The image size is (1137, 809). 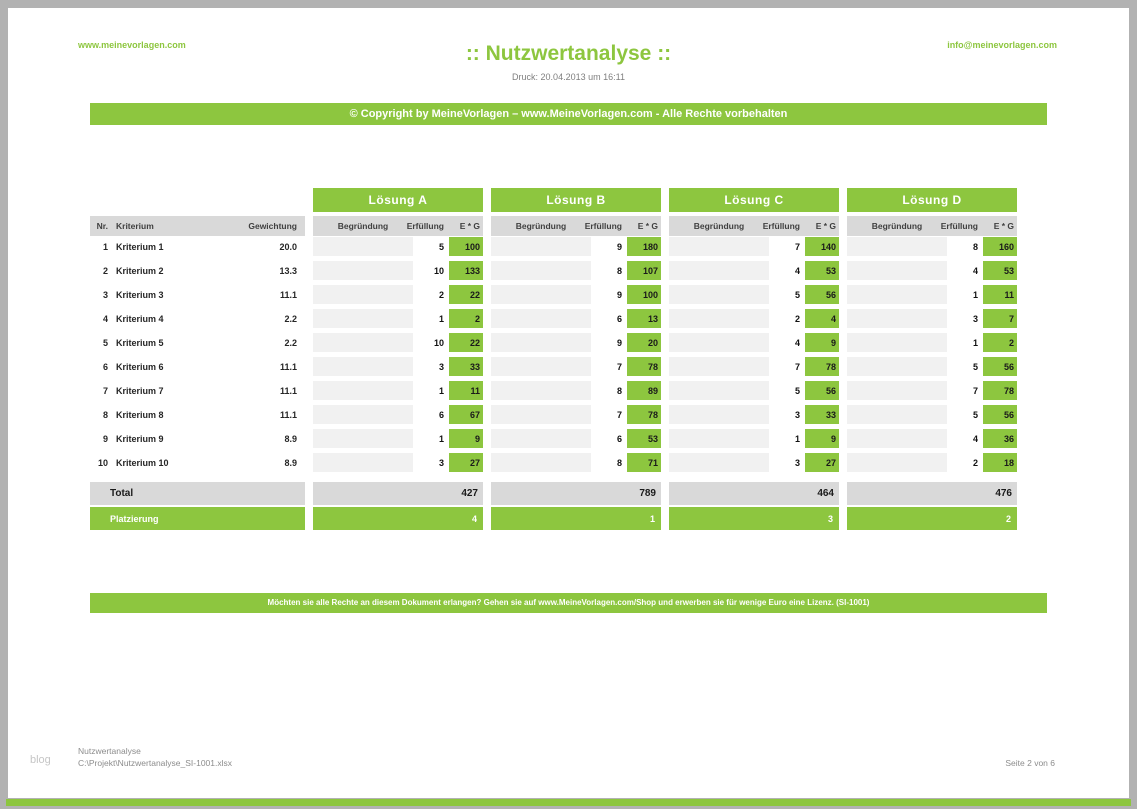 I want to click on cell-e-mal-g: 36, so click(x=1000, y=438).